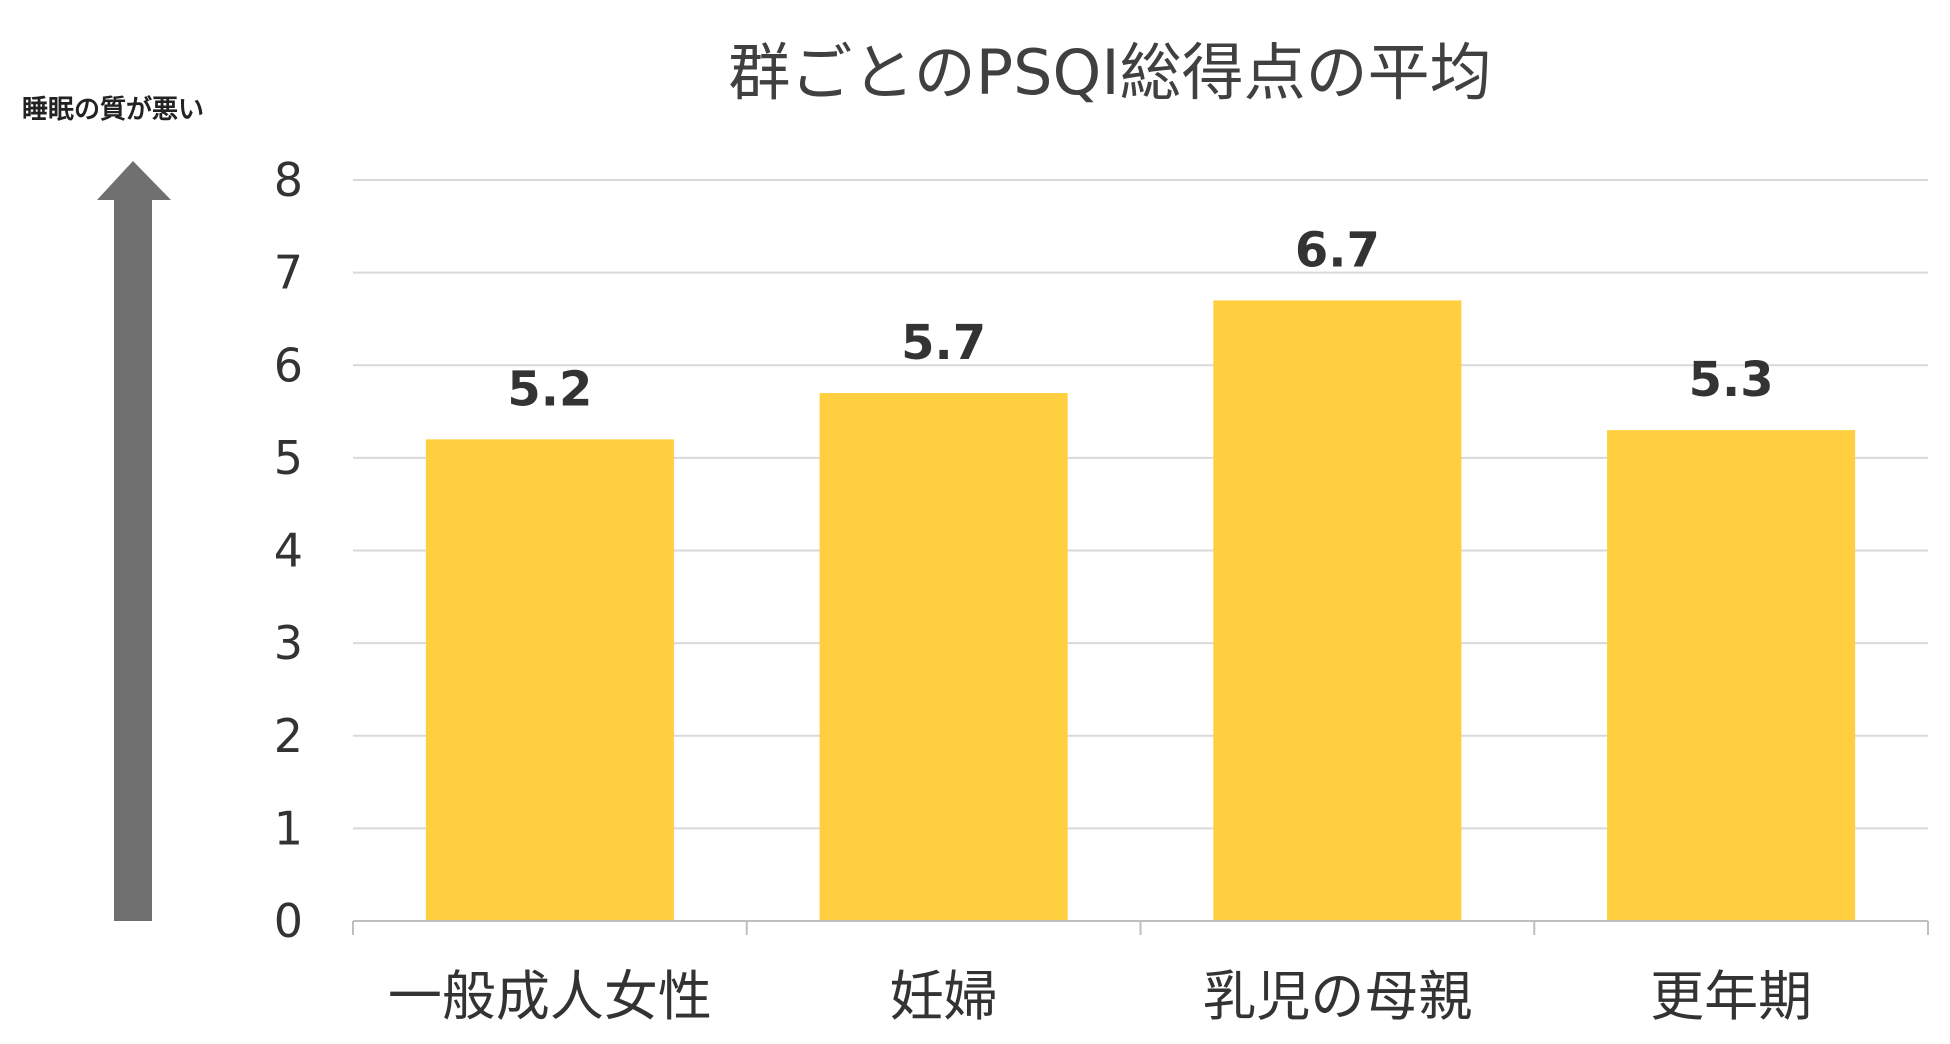  I want to click on x-axis, so click(1140, 927).